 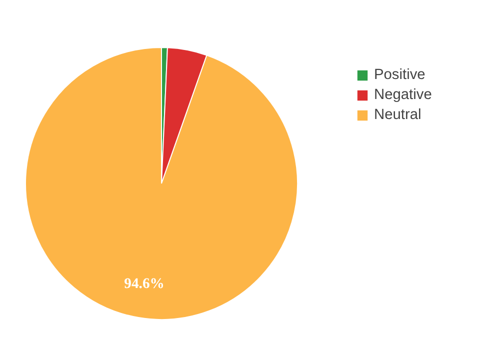 What do you see at coordinates (400, 75) in the screenshot?
I see `legend-label: Positive` at bounding box center [400, 75].